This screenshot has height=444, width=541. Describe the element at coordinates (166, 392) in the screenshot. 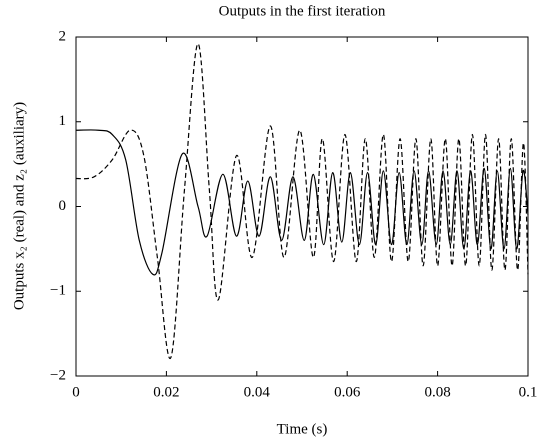

I see `x-tick-label: 0.02` at that location.